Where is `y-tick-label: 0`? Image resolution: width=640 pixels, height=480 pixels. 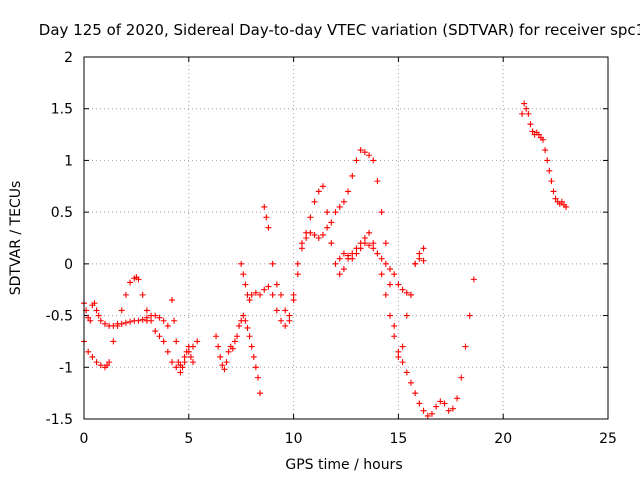 y-tick-label: 0 is located at coordinates (68, 265).